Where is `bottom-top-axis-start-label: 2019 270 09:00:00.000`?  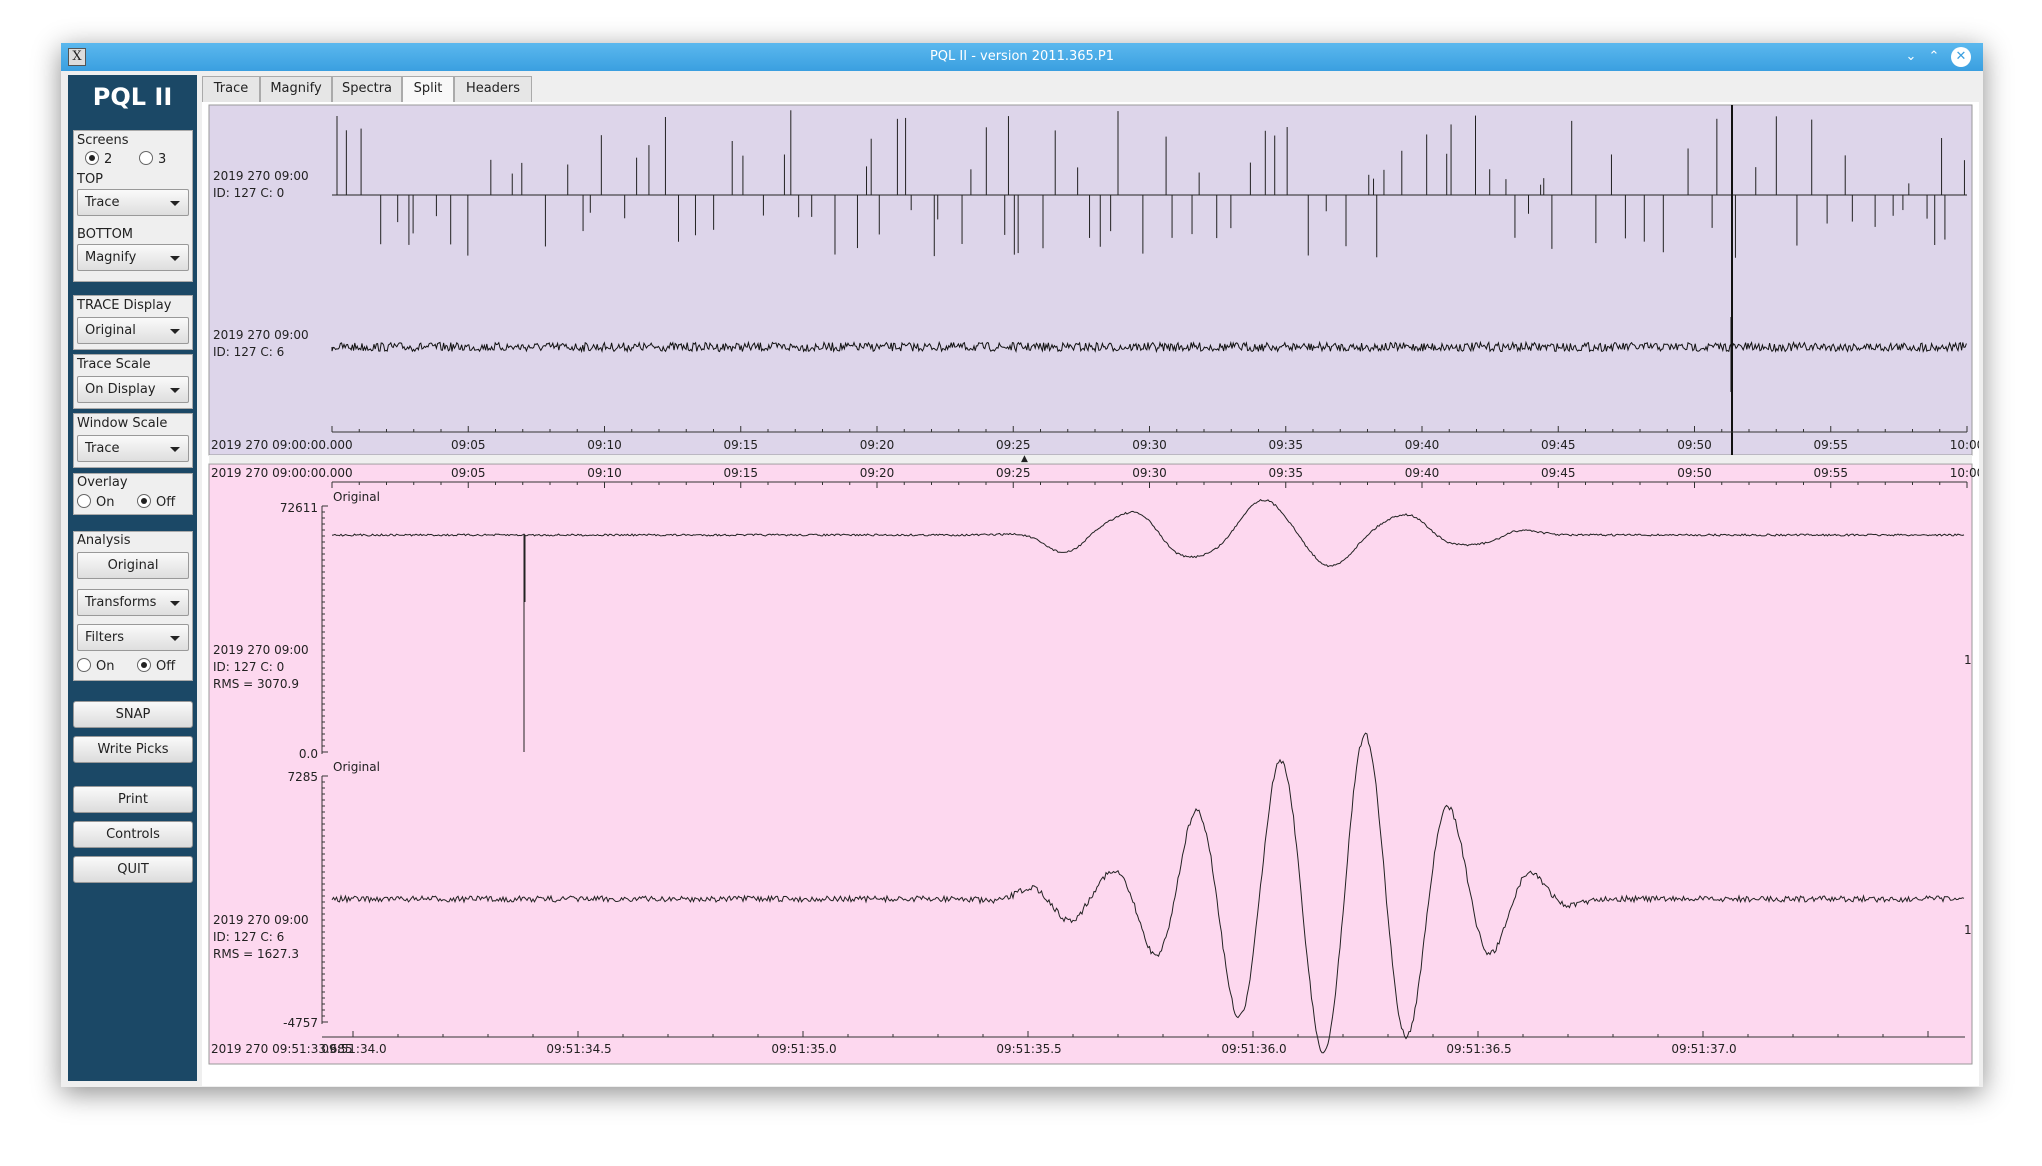 bottom-top-axis-start-label: 2019 270 09:00:00.000 is located at coordinates (282, 473).